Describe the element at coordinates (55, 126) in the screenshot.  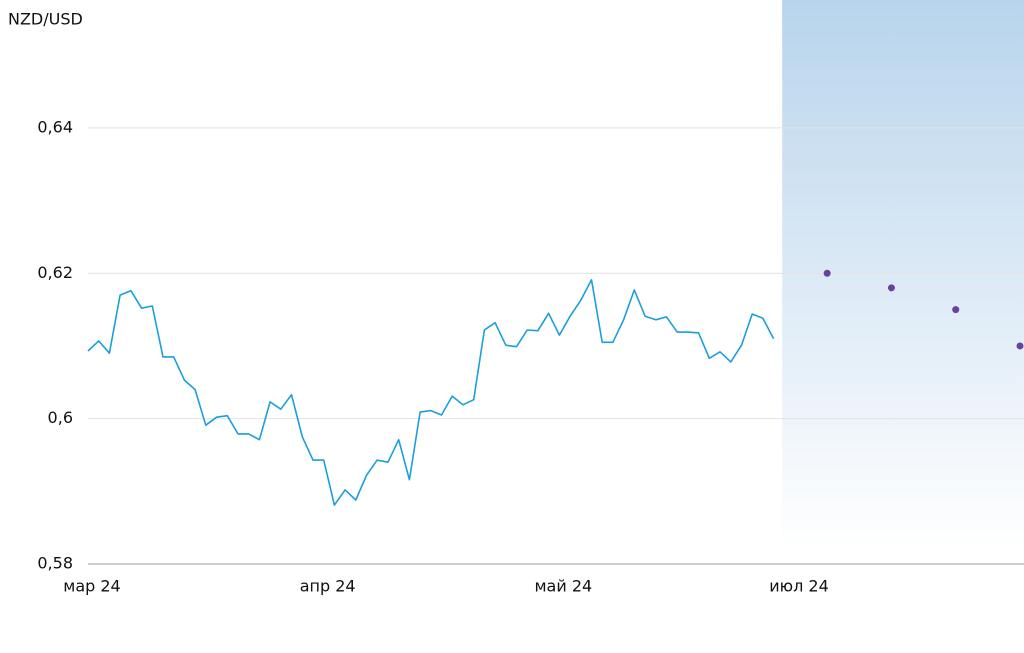
I see `y-tick-label: 0,64` at that location.